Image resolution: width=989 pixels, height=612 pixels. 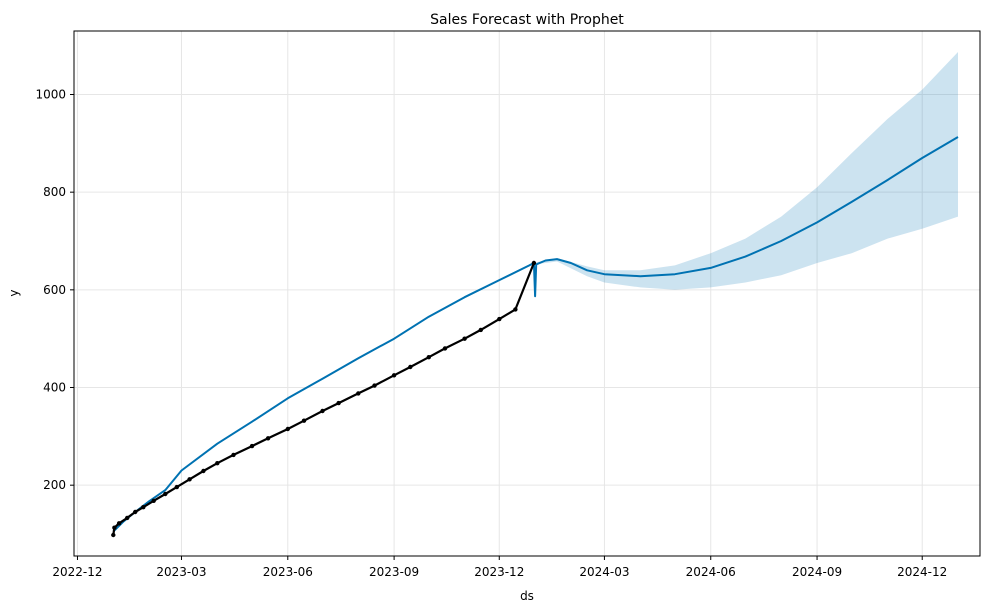 I want to click on x-tick-label: 2023-06, so click(x=288, y=572).